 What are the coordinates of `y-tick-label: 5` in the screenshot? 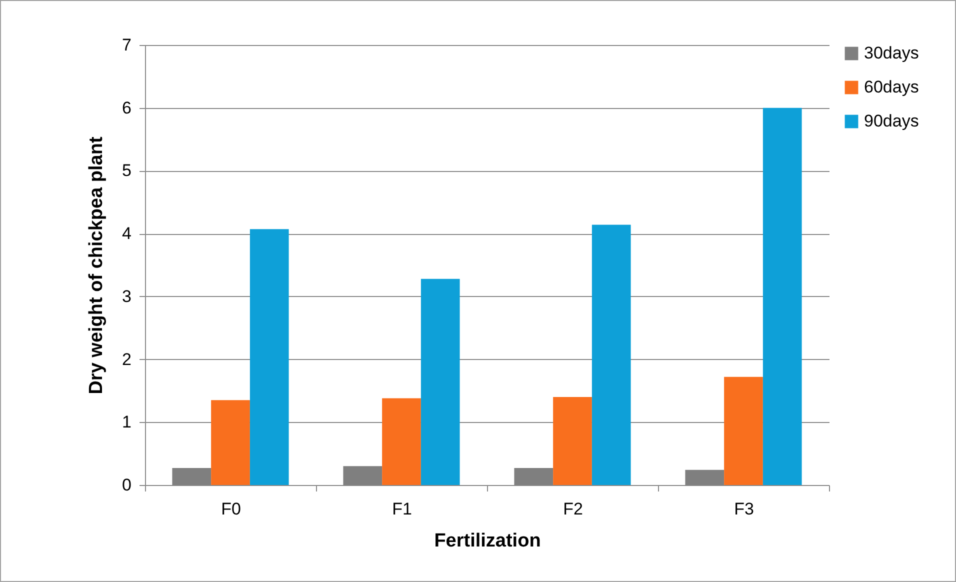 It's located at (127, 170).